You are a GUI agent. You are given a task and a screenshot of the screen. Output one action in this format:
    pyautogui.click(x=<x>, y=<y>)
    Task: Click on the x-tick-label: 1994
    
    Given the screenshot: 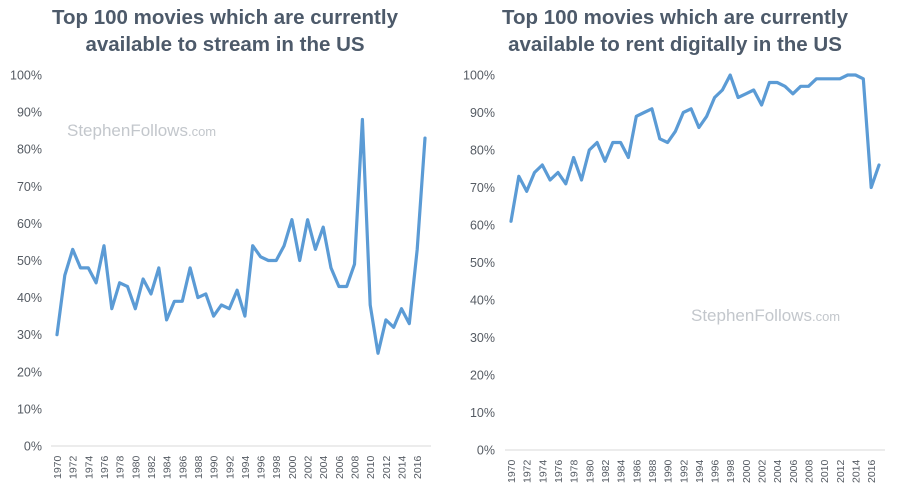 What is the action you would take?
    pyautogui.click(x=246, y=467)
    